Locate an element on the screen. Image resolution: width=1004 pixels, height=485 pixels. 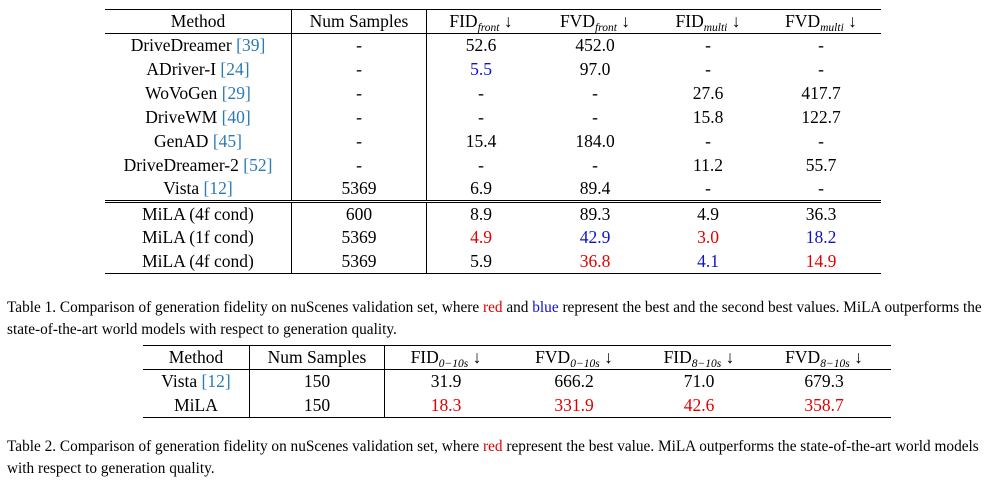
citation-link: [40] is located at coordinates (236, 117).